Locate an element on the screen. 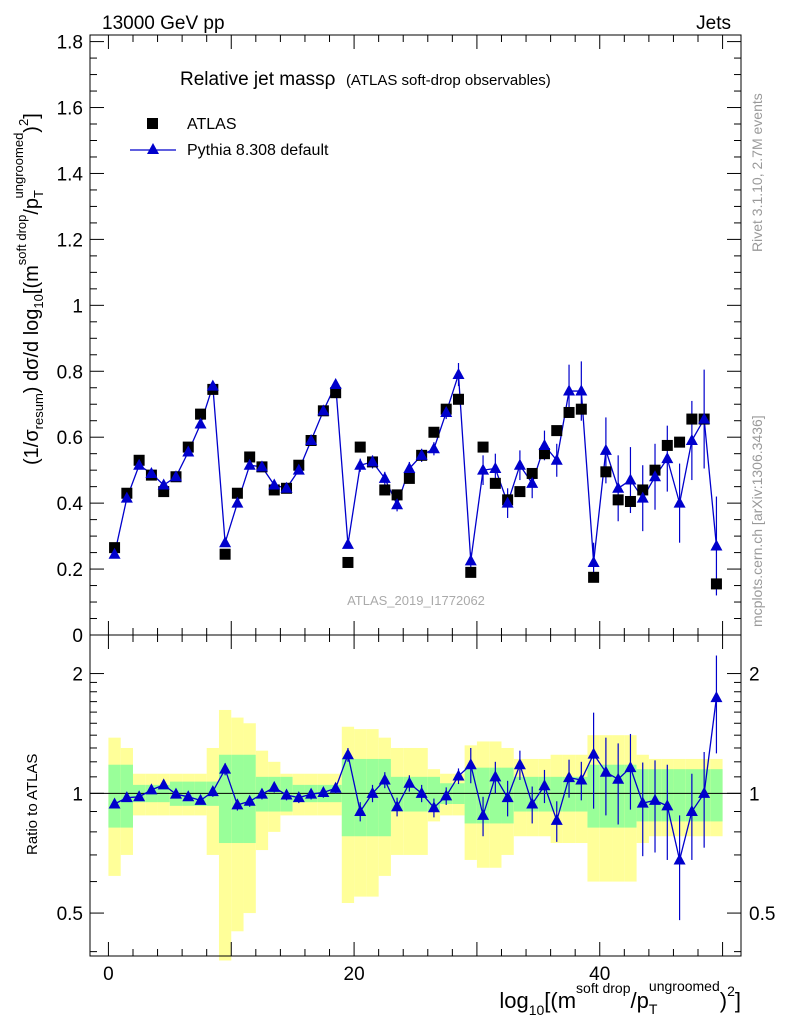  chart-title-sub: (ATLAS soft-drop observables) is located at coordinates (448, 80).